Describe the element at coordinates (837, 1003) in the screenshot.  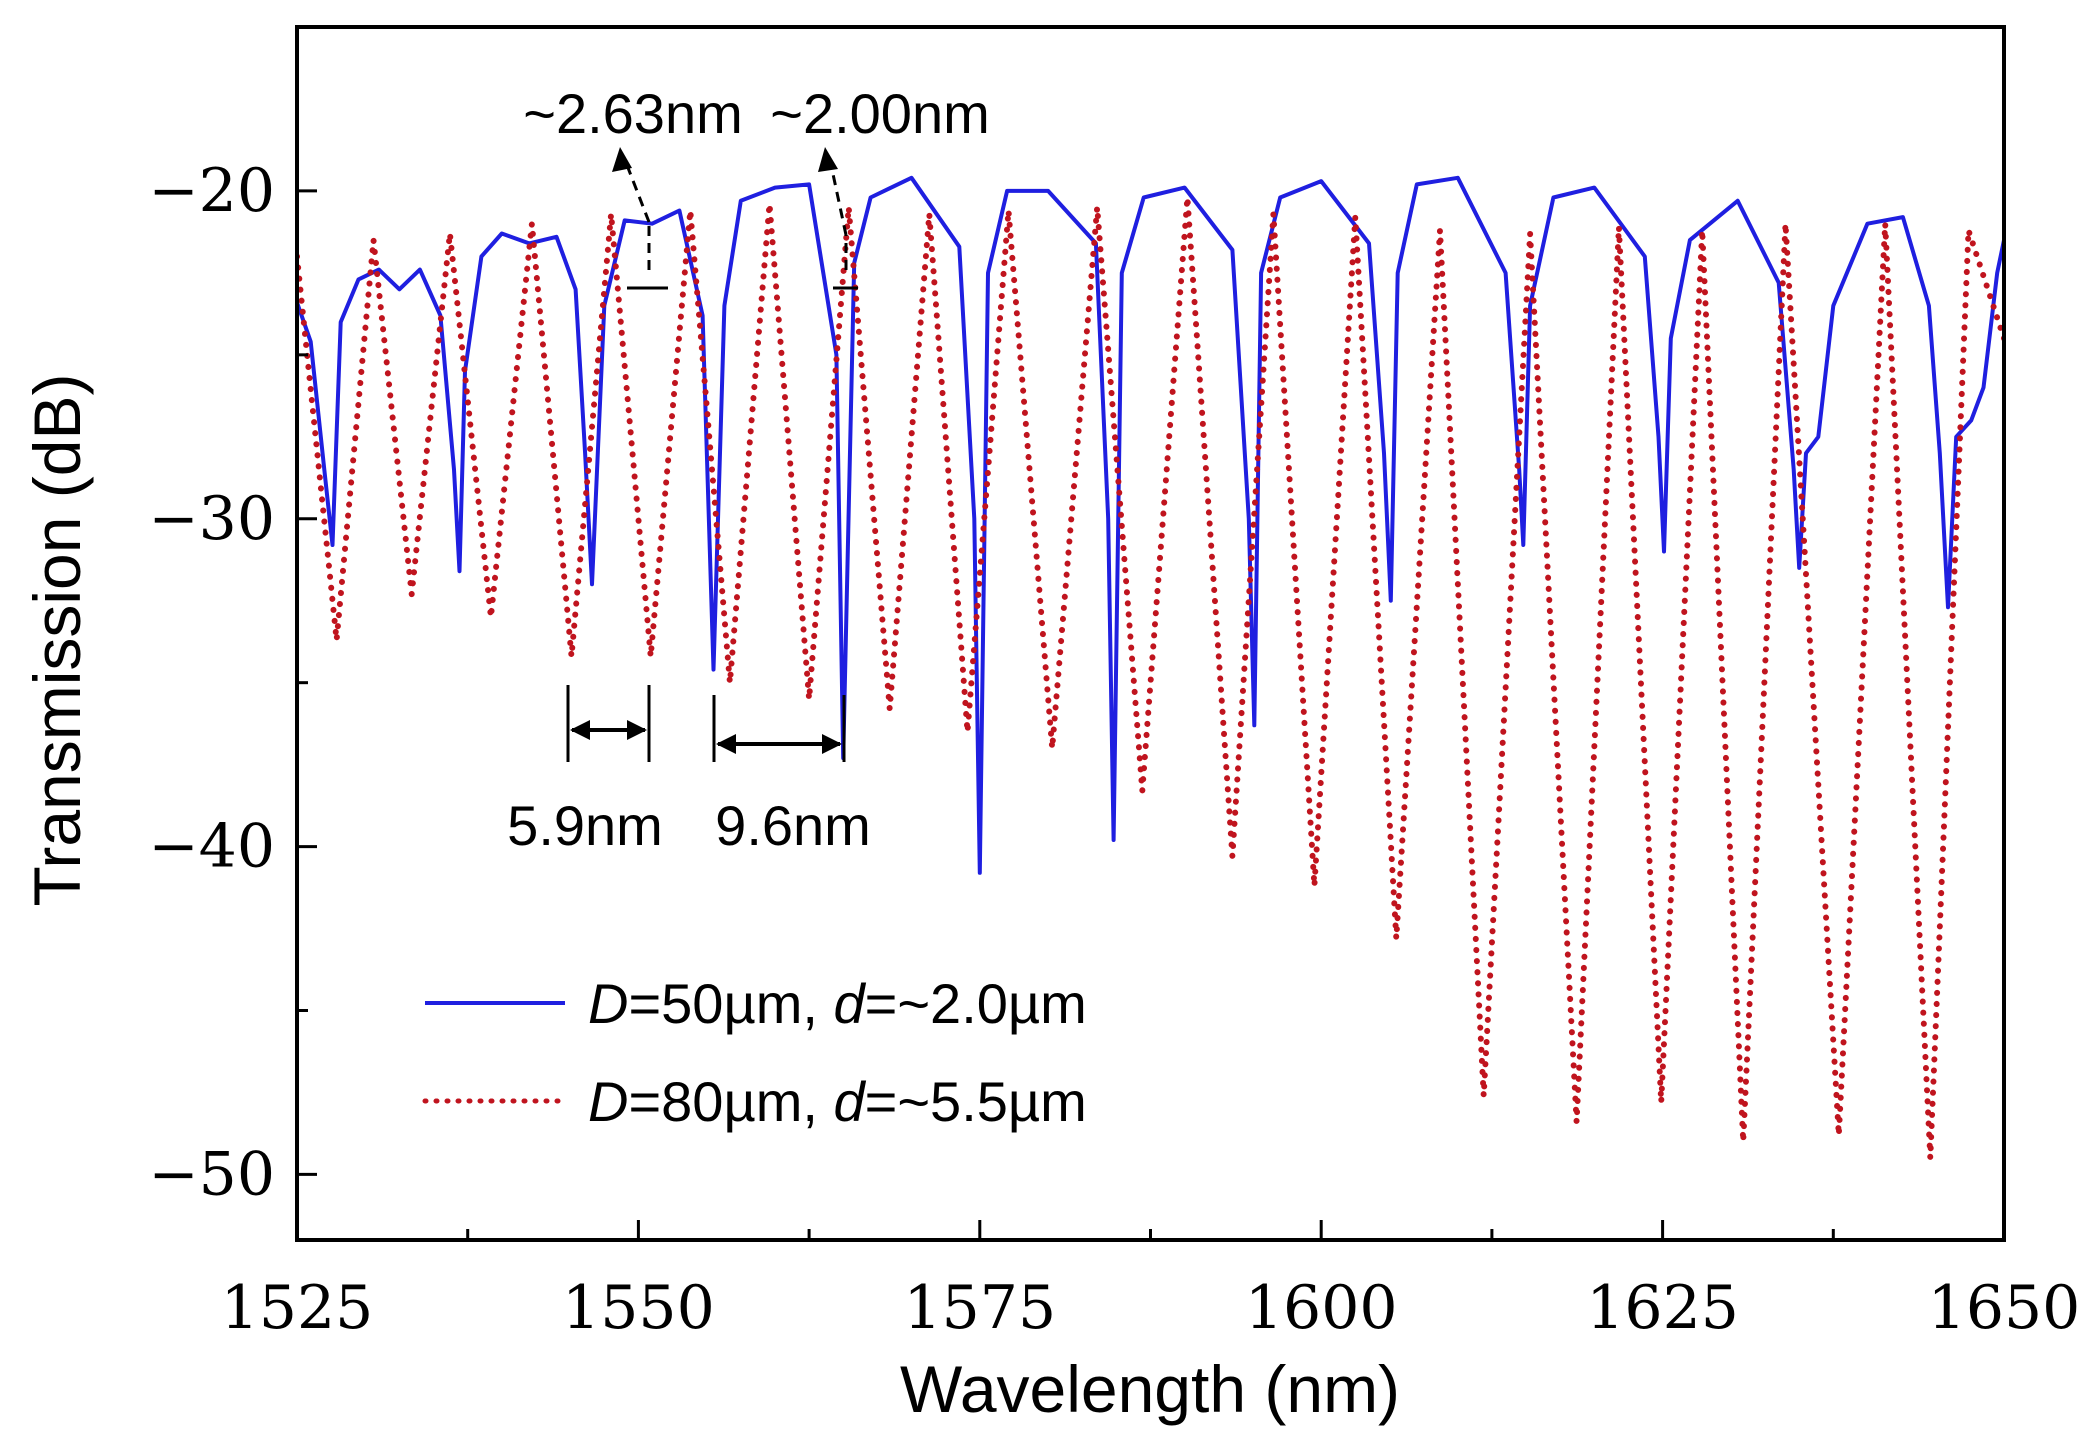
I see `legend-label-series-1: D=50µm, d=~2.0µm` at that location.